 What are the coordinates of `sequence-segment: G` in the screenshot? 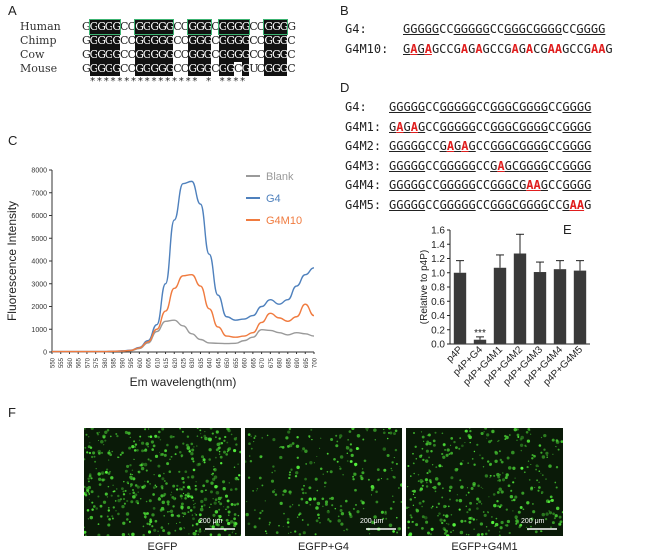 It's located at (544, 185).